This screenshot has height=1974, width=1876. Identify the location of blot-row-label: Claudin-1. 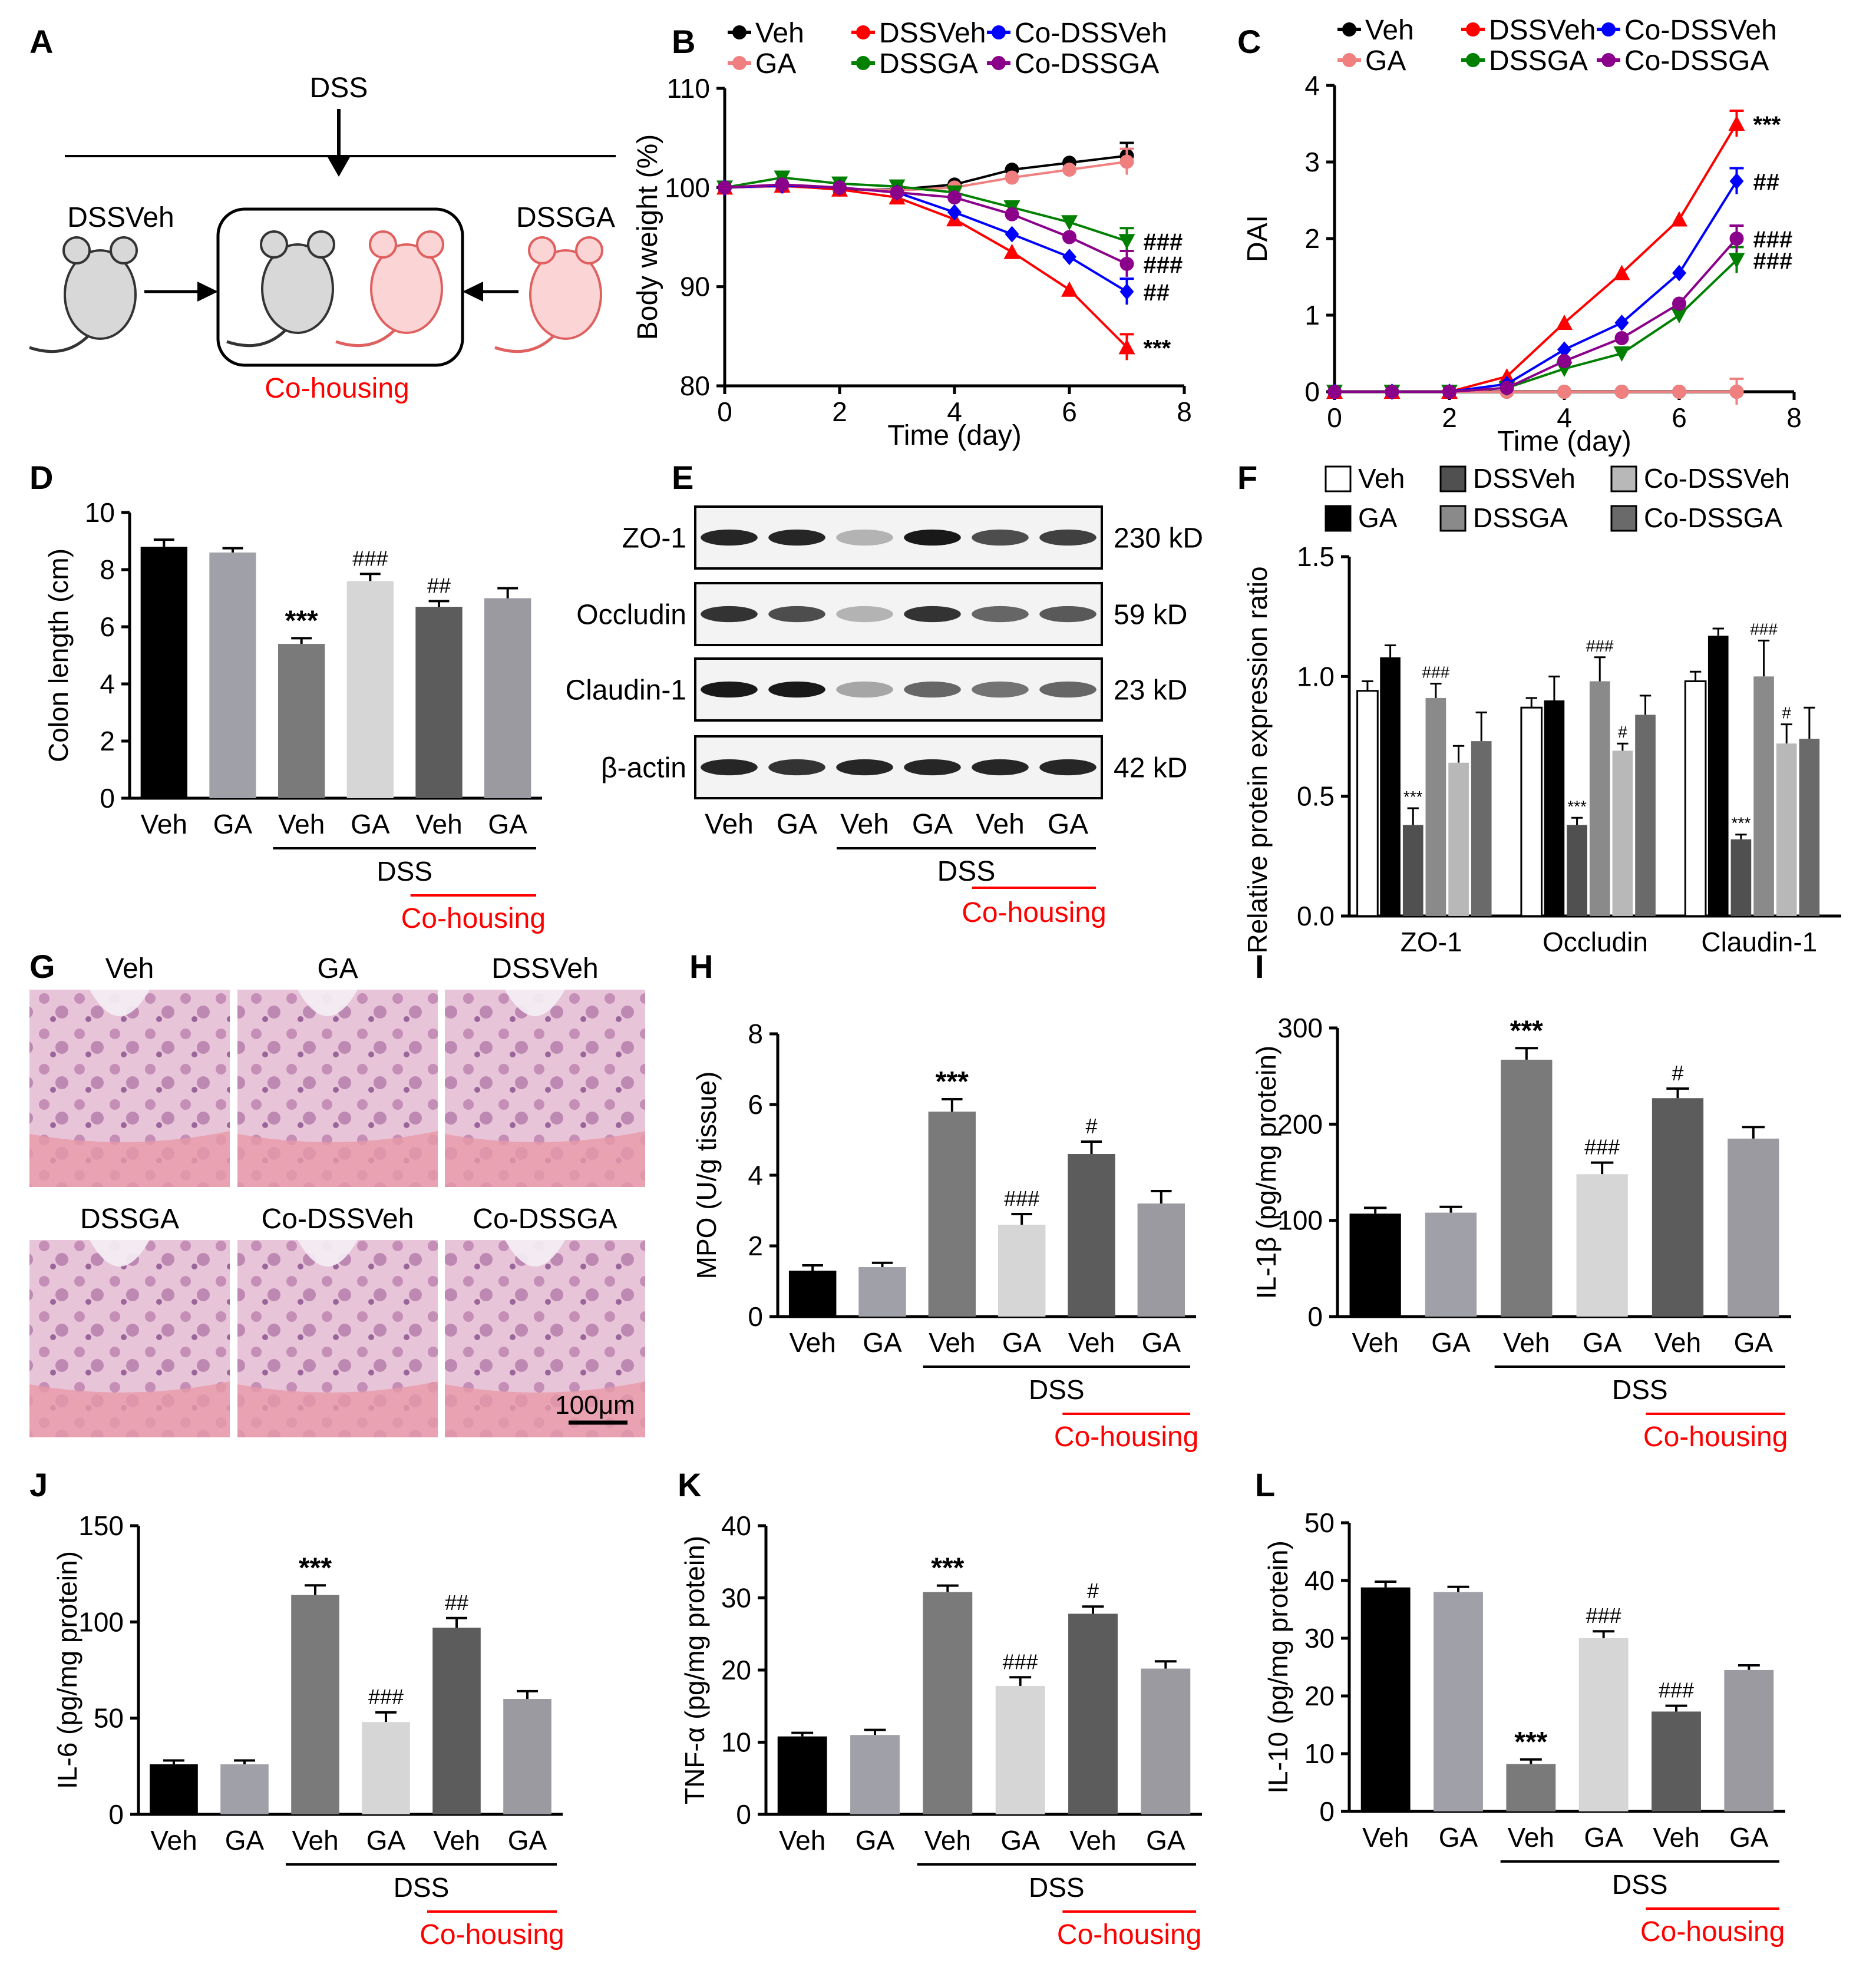
(626, 690).